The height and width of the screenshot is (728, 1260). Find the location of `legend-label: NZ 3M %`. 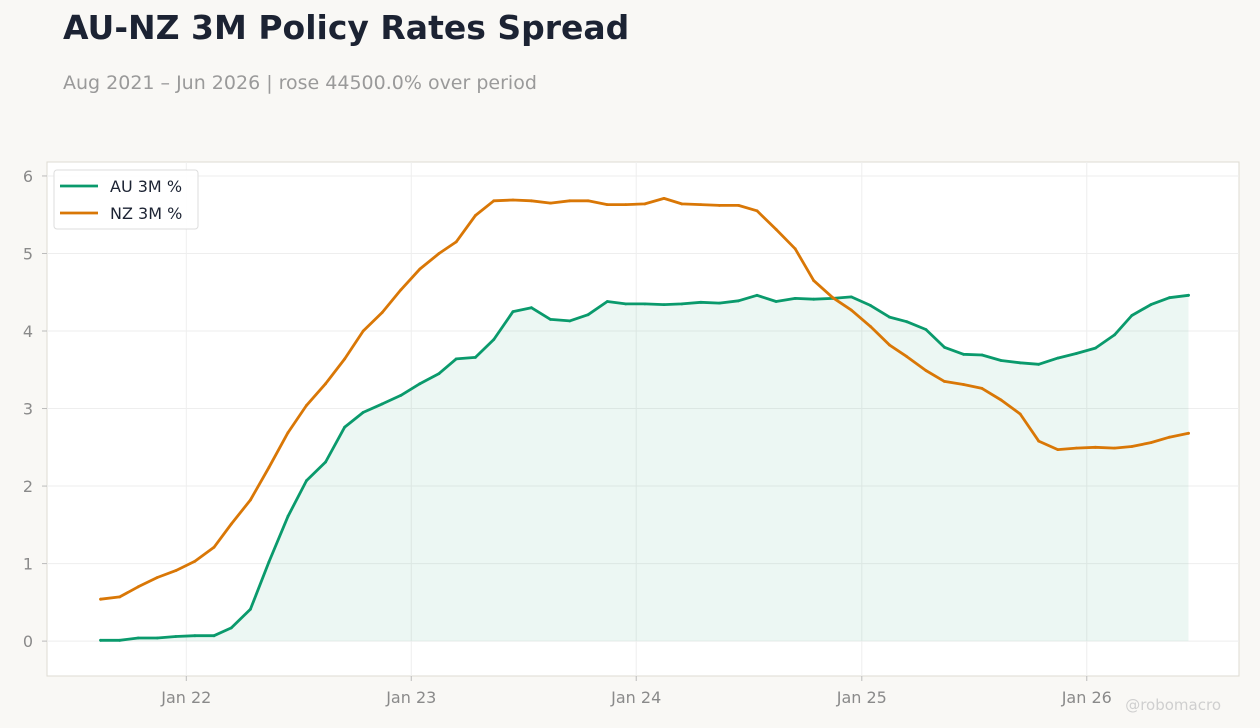

legend-label: NZ 3M % is located at coordinates (146, 213).